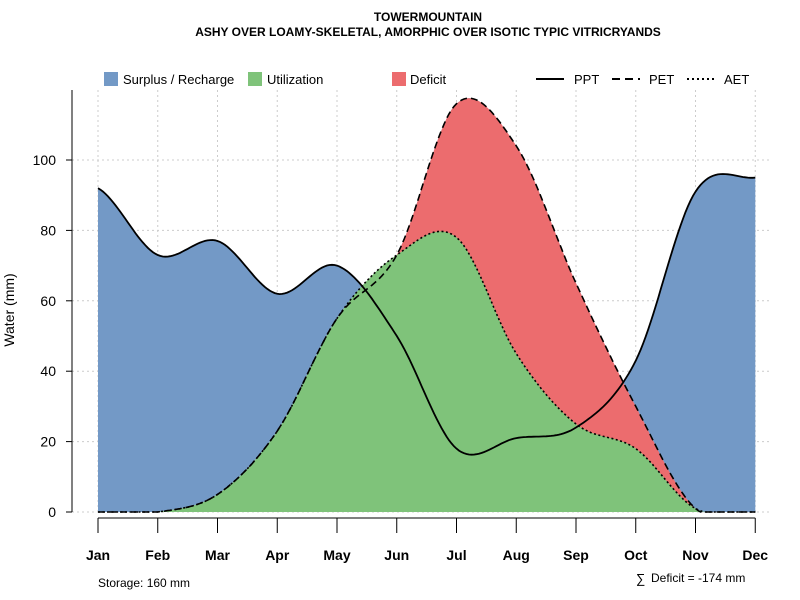 This screenshot has height=600, width=800. Describe the element at coordinates (98, 555) in the screenshot. I see `x-tick-label-jan: Jan` at that location.